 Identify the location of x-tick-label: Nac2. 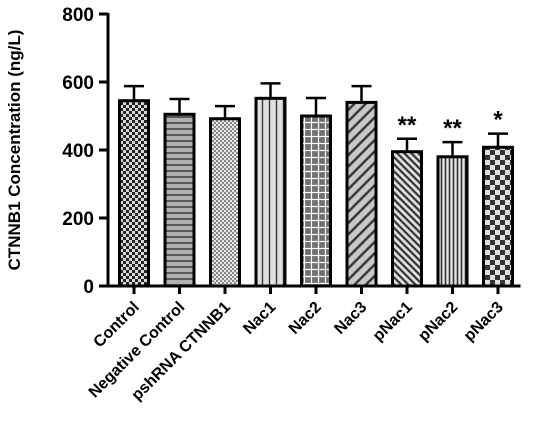
(305, 318).